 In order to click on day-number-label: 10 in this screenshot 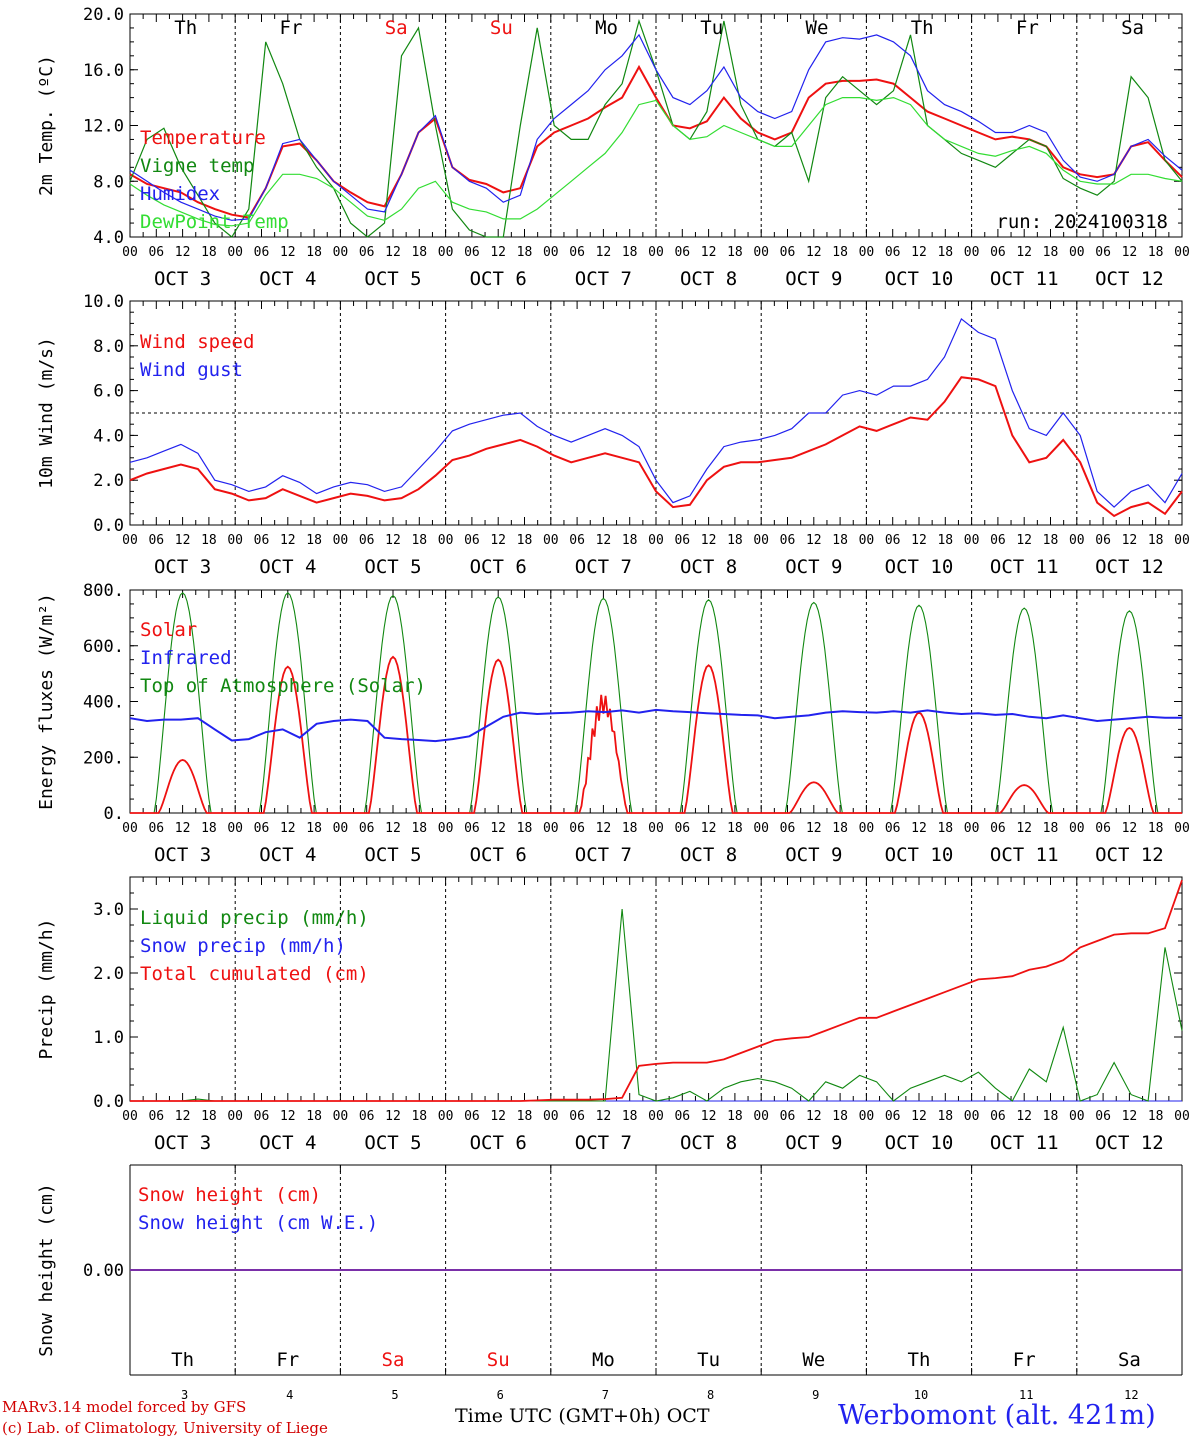, I will do `click(921, 1395)`.